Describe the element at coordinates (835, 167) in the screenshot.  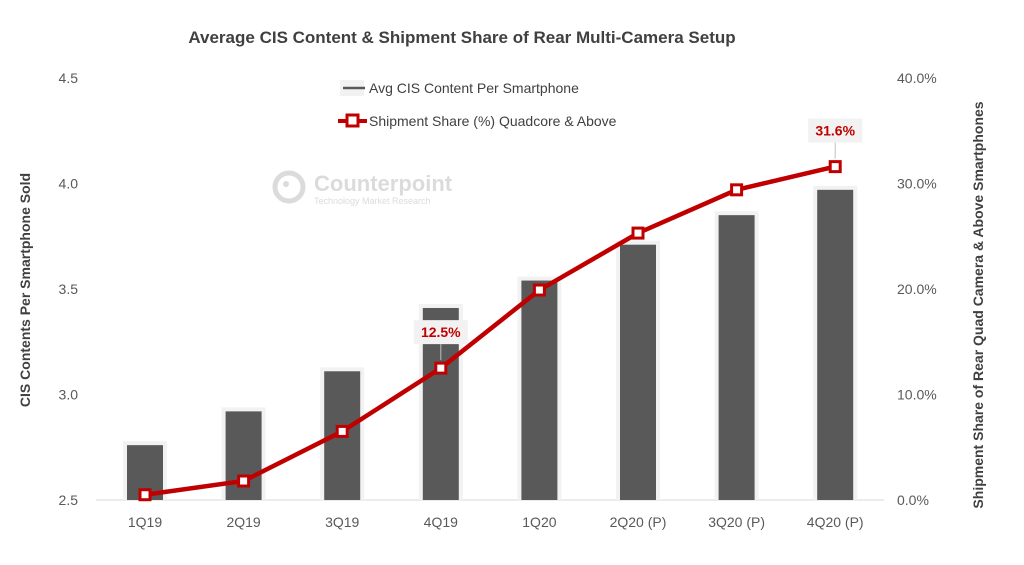
I see `line-point-4Q20 (P)` at that location.